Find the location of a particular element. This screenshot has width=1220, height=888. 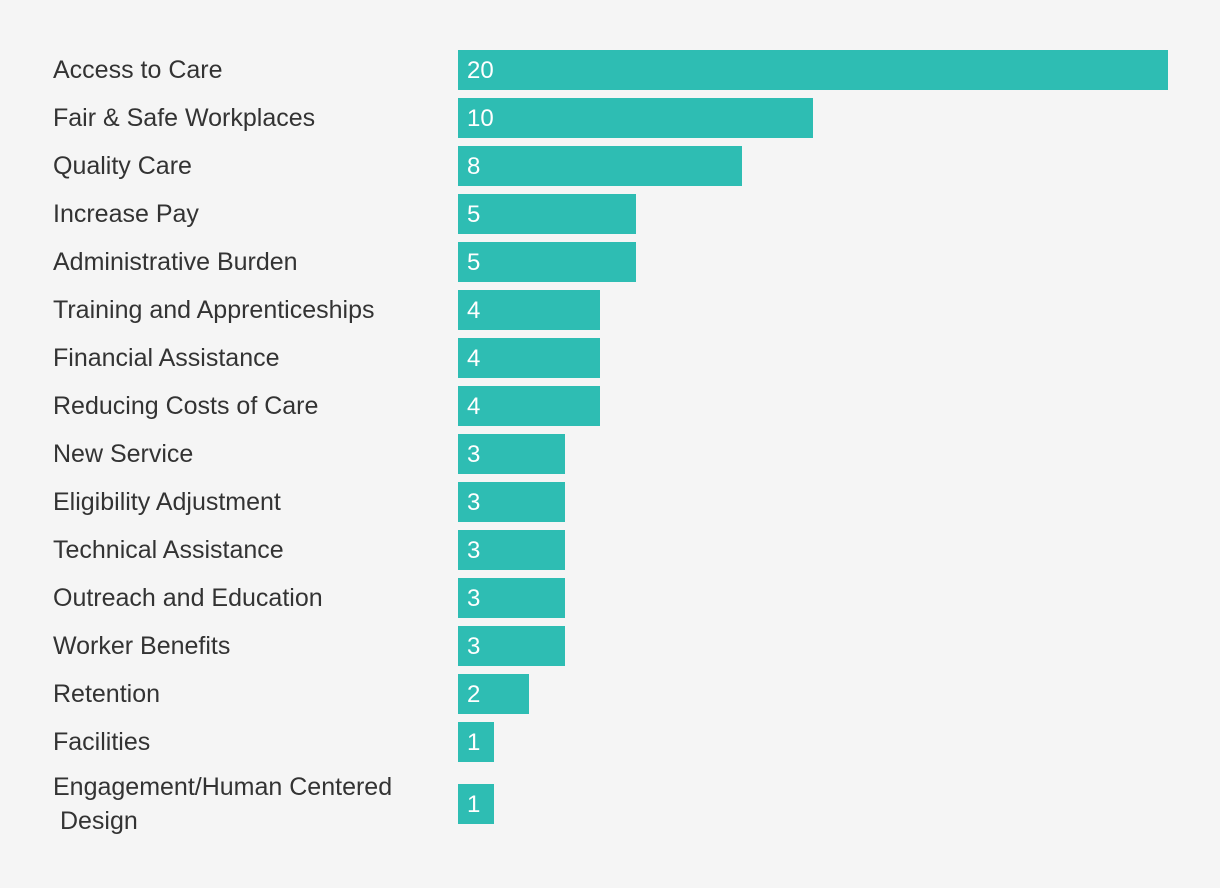

value-label-increase-pay: 5 is located at coordinates (473, 214).